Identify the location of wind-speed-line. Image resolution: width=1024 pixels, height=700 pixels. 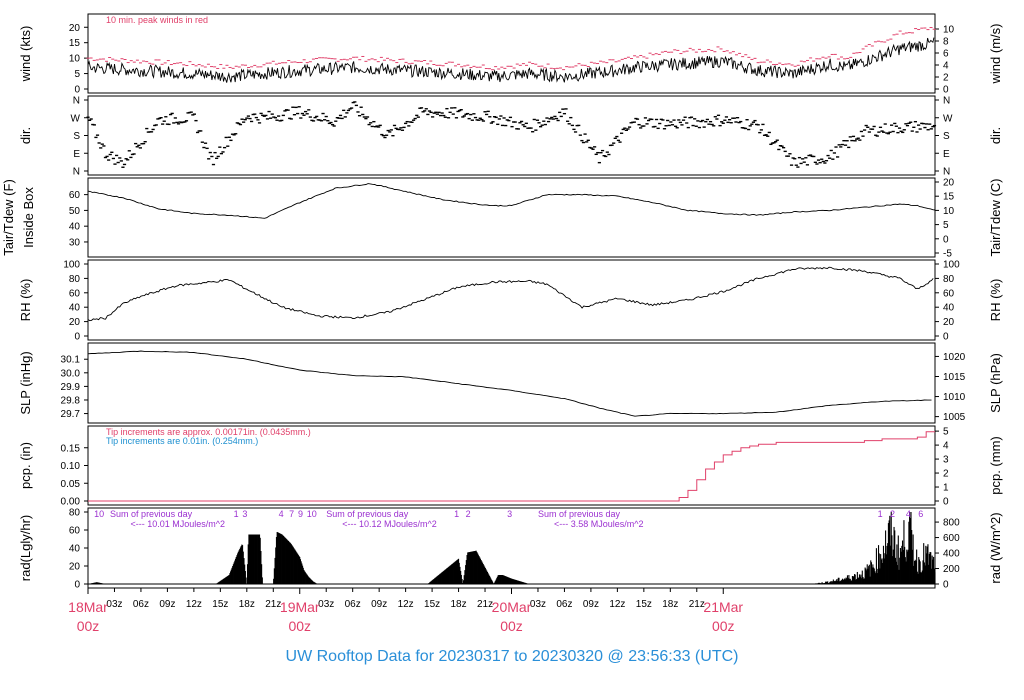
(511, 60).